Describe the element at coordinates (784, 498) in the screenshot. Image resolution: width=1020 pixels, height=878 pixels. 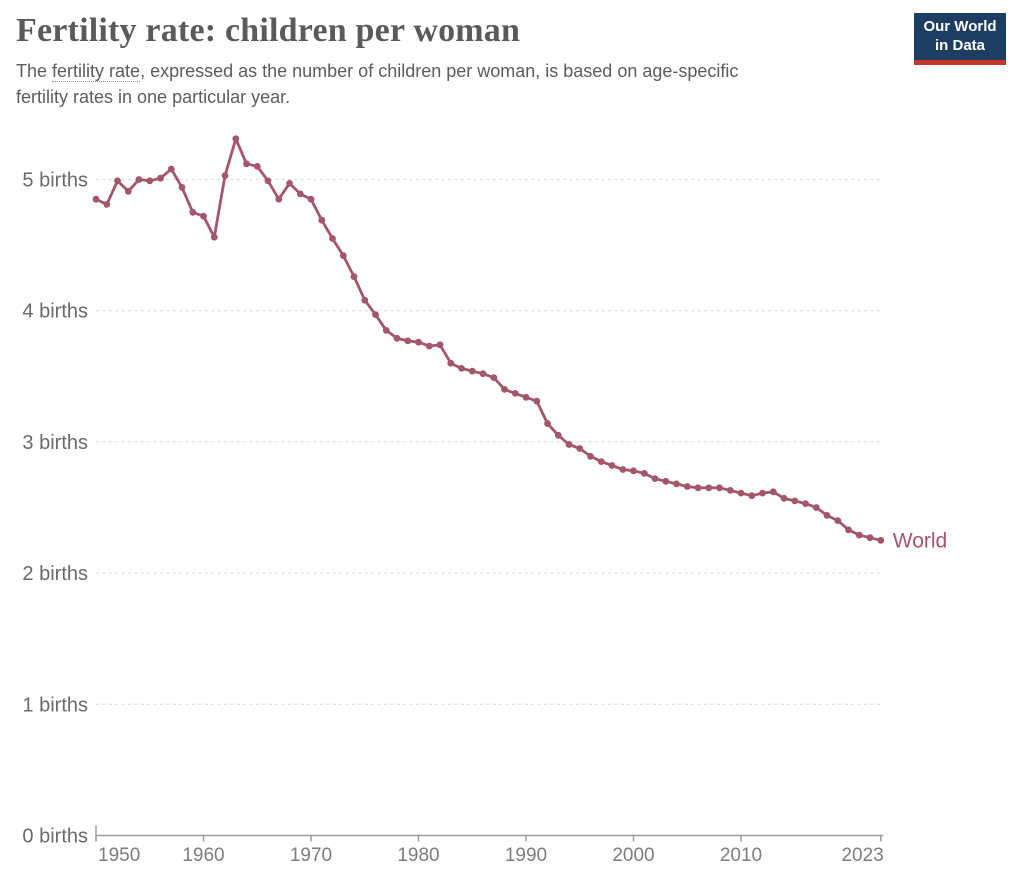
I see `data-point-2014` at that location.